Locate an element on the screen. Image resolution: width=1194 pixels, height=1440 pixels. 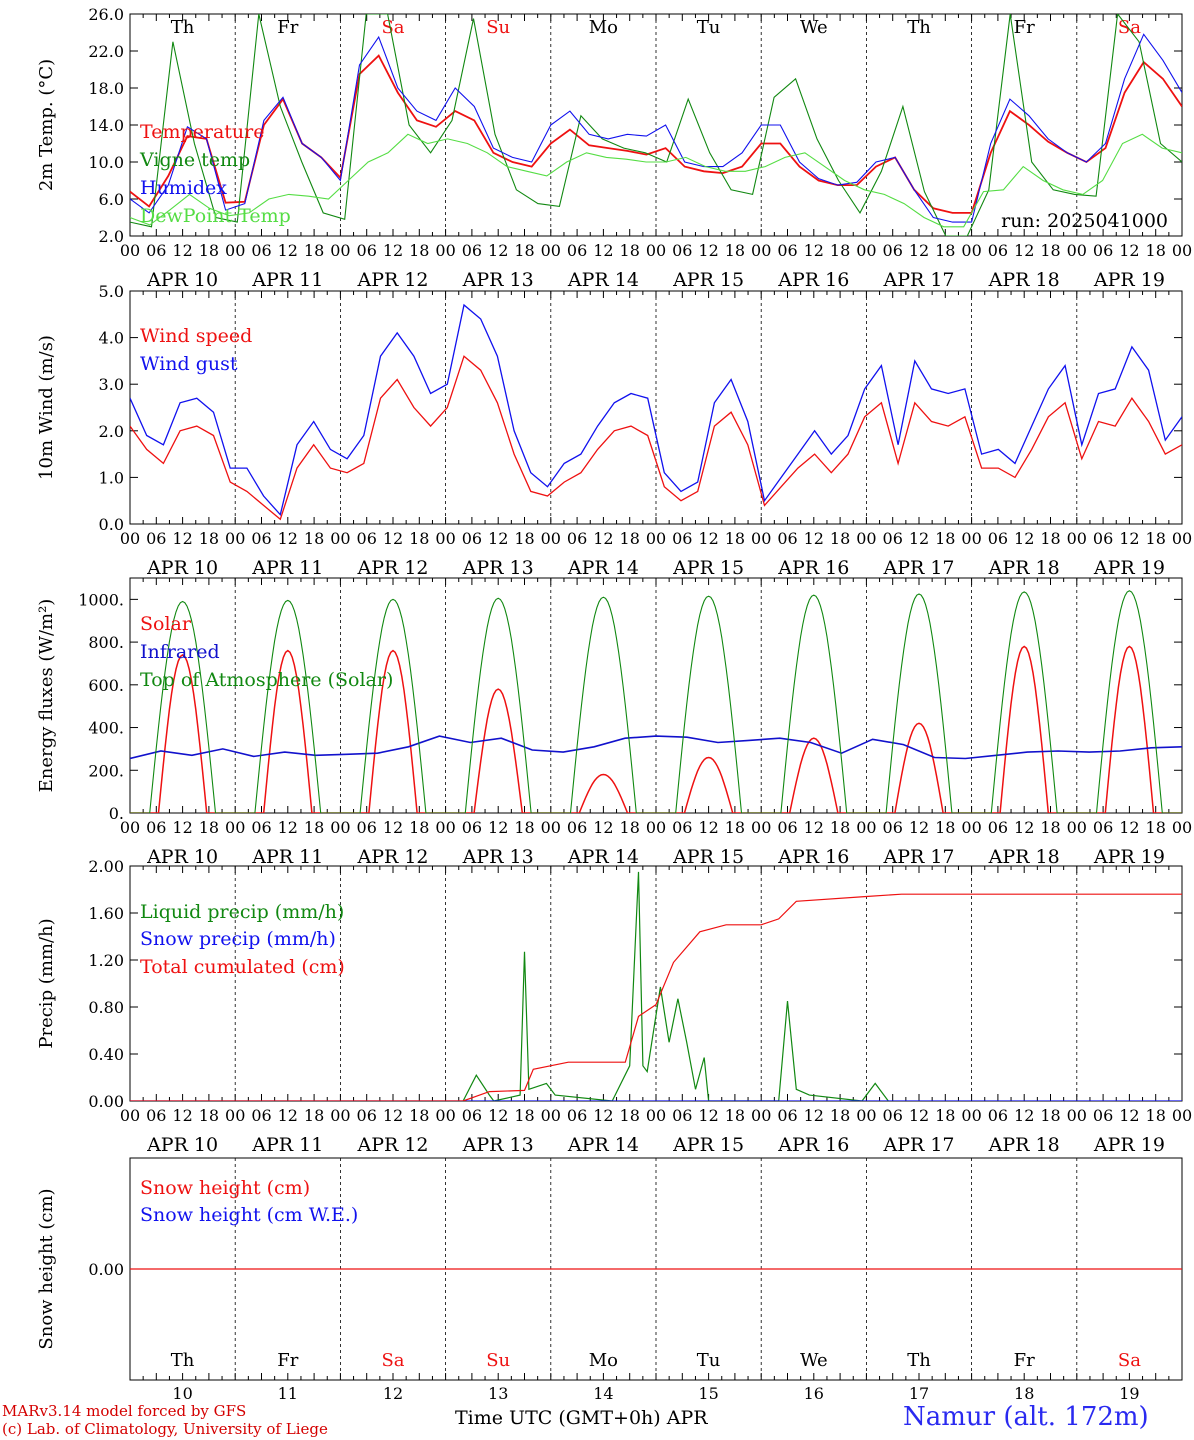
day-number-label: 15 is located at coordinates (708, 1393).